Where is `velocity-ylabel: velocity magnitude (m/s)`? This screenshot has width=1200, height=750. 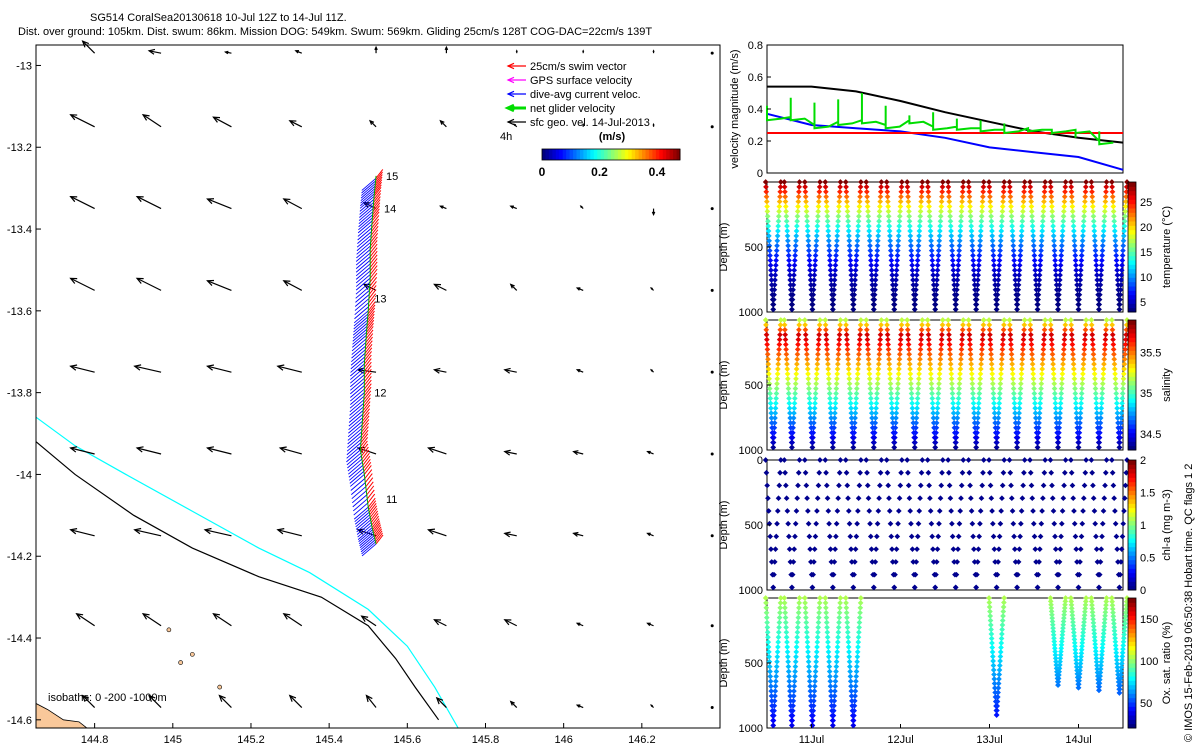
velocity-ylabel: velocity magnitude (m/s) is located at coordinates (735, 108).